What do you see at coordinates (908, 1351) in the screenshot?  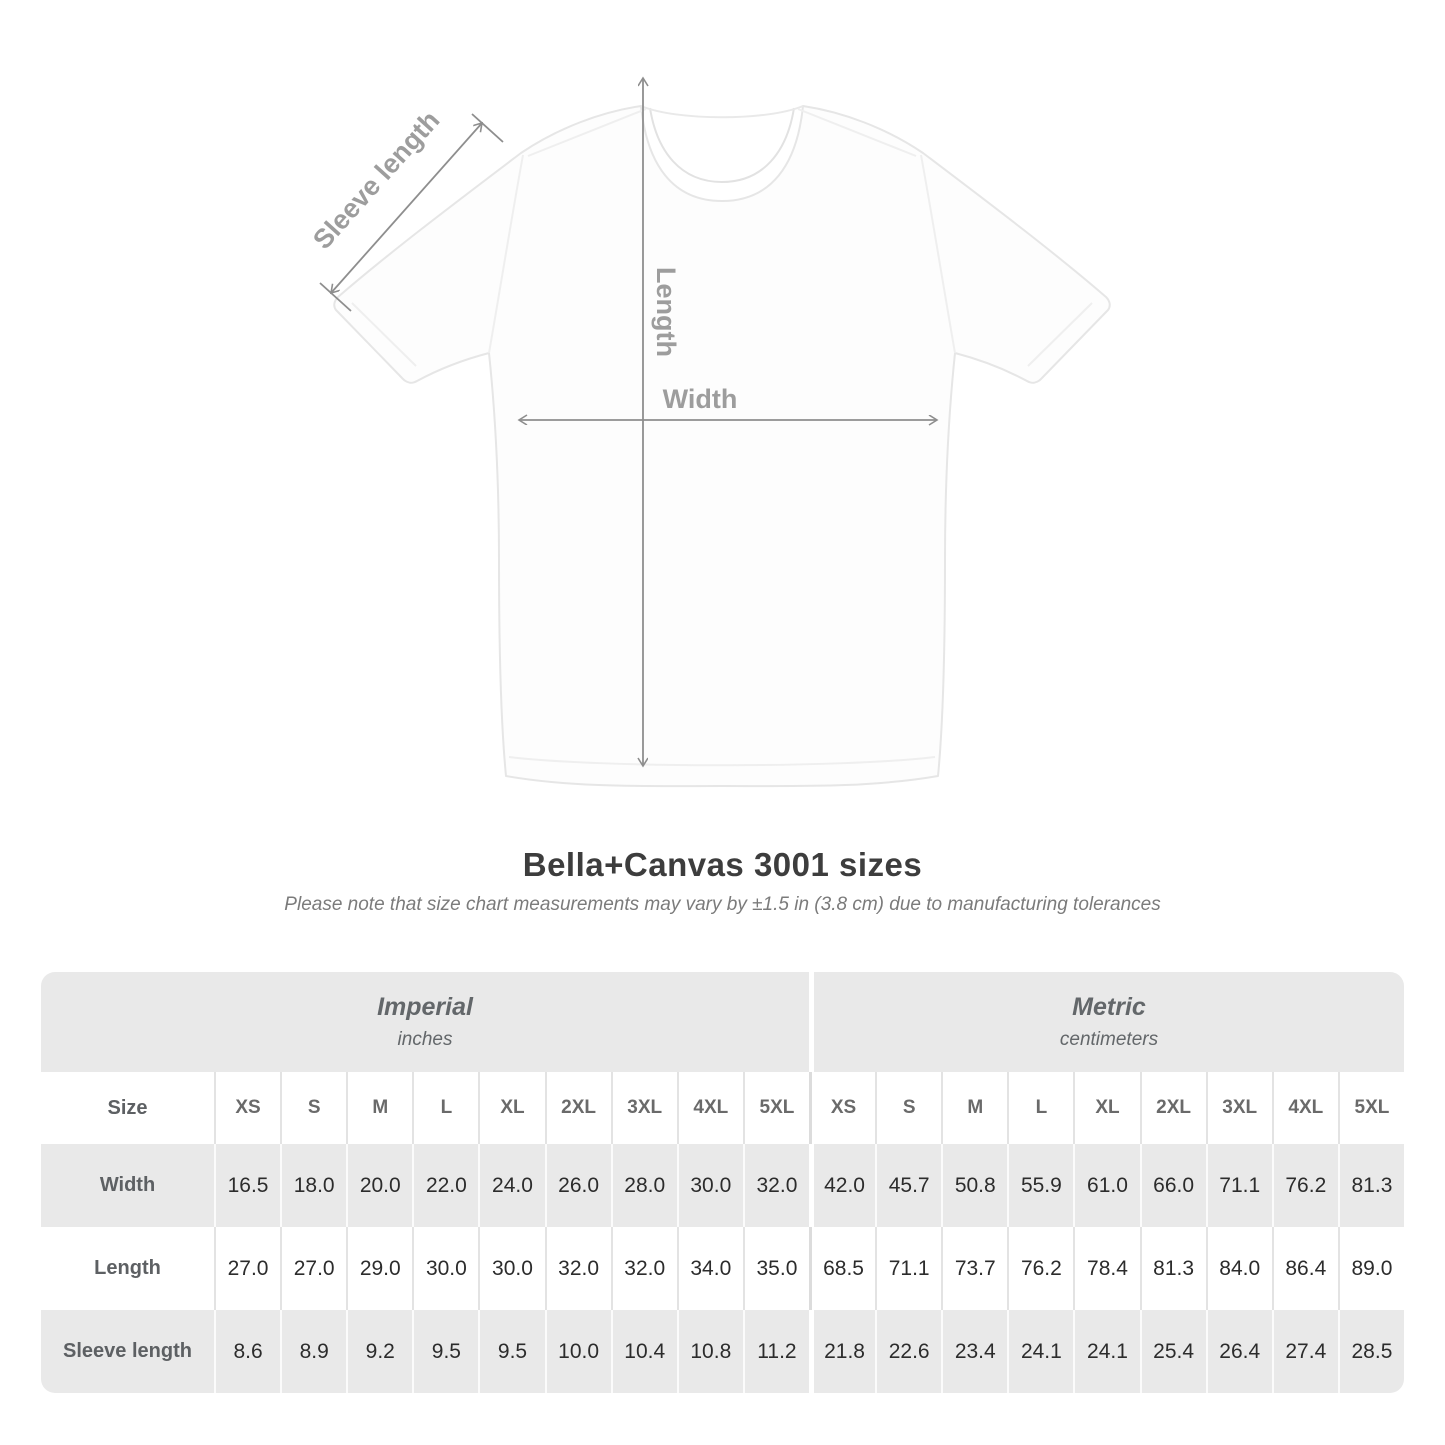 I see `table-cell: 22.6` at bounding box center [908, 1351].